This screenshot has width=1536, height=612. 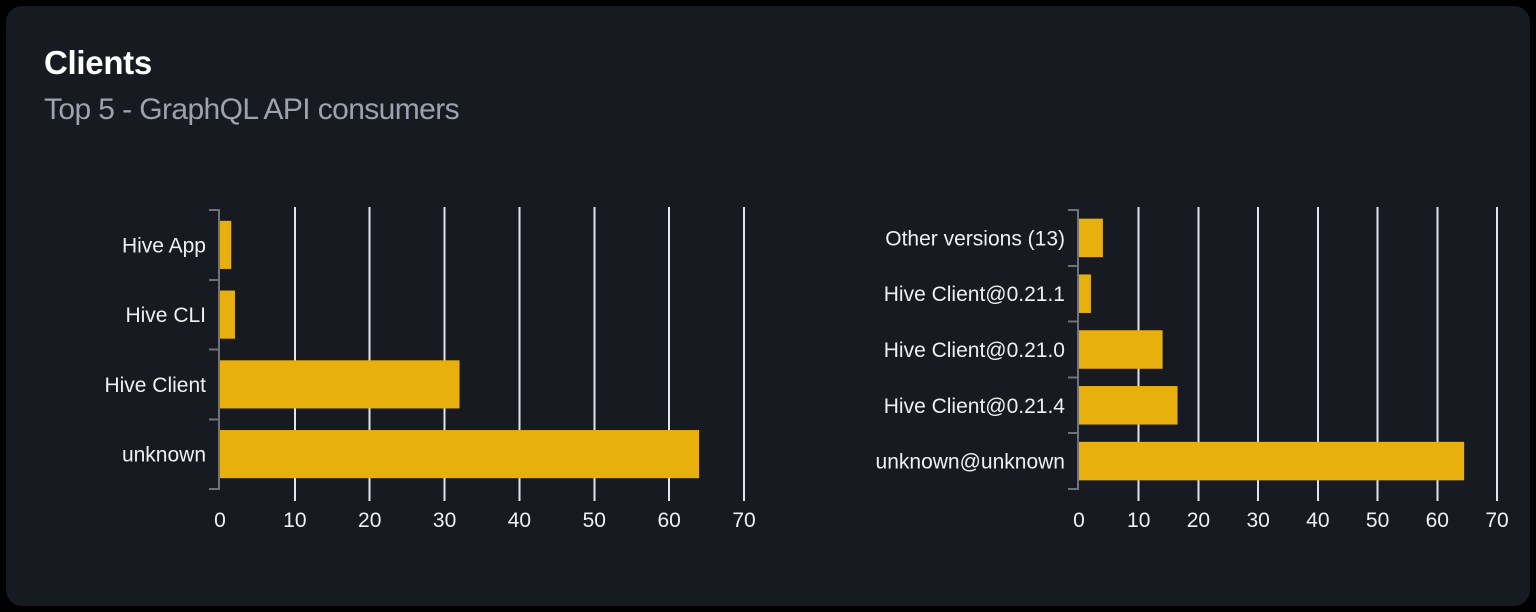 I want to click on category-label: unknown, so click(x=164, y=455).